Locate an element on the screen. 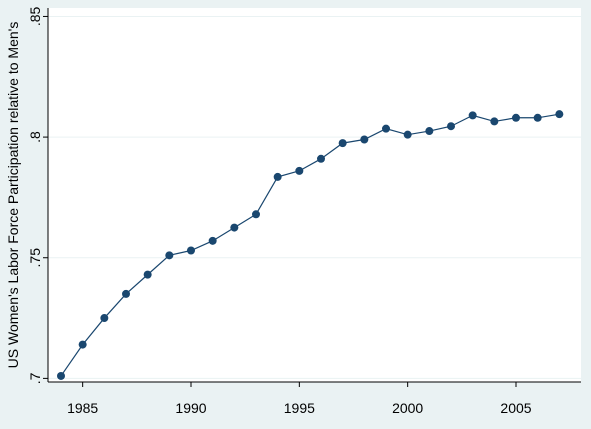 The image size is (591, 429). y-tick-label: .85 is located at coordinates (35, 17).